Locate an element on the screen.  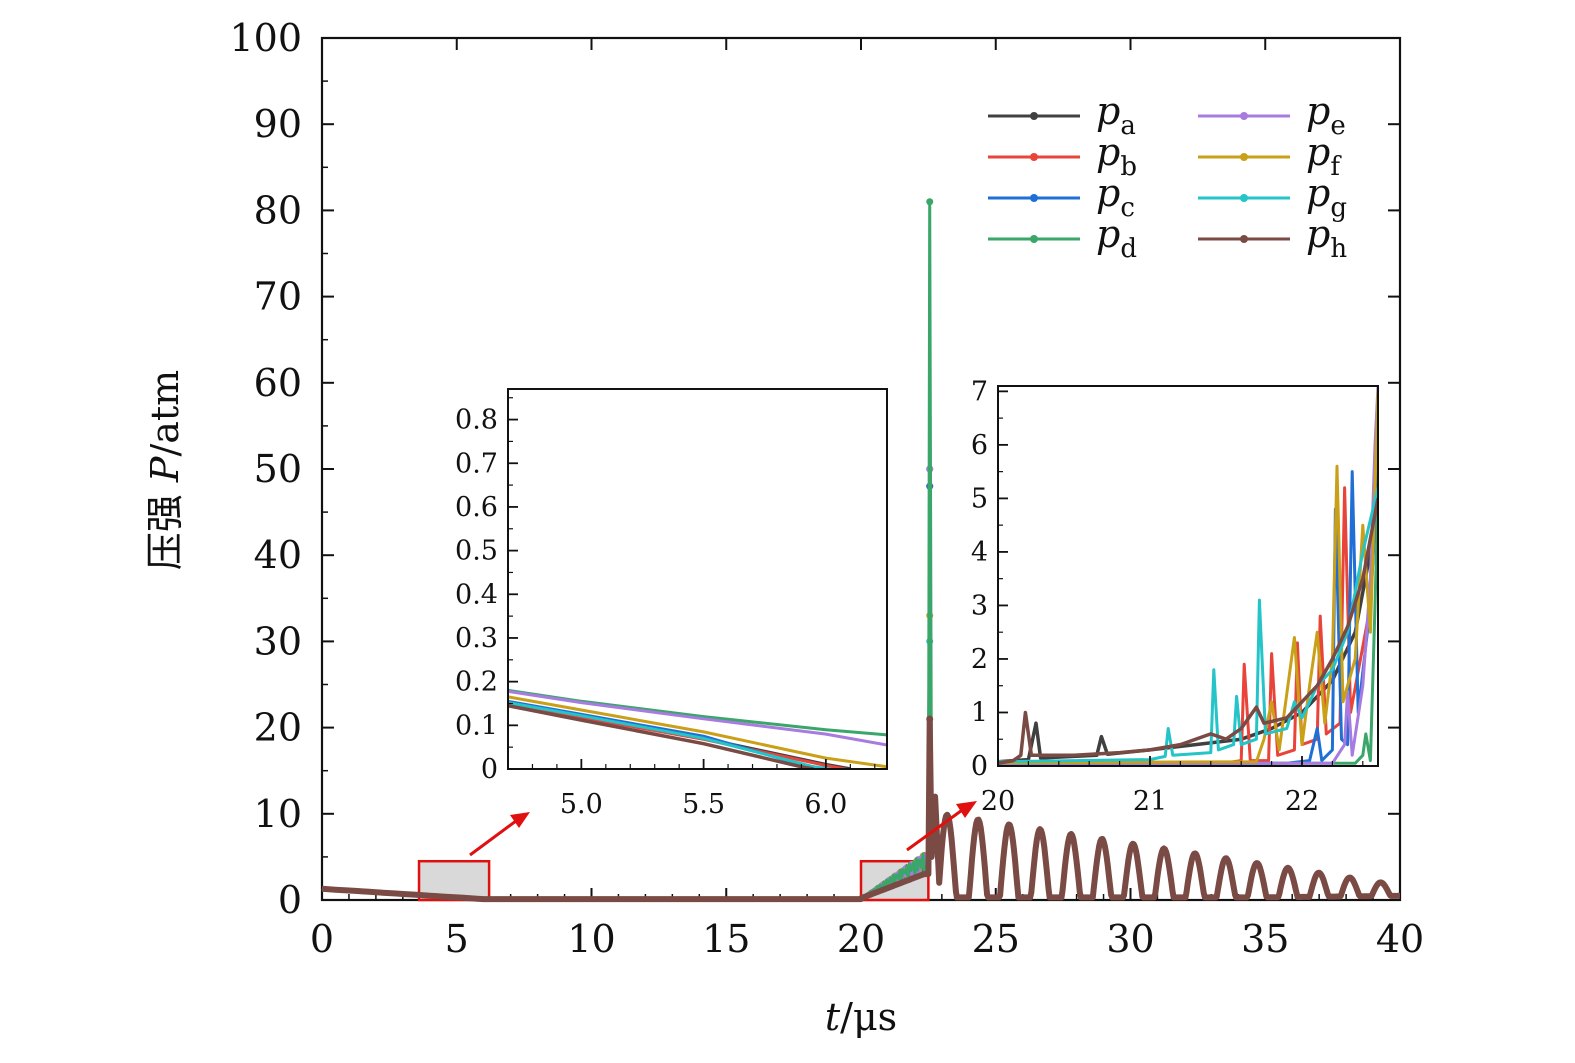
inset1-series-clip is located at coordinates (697, 728).